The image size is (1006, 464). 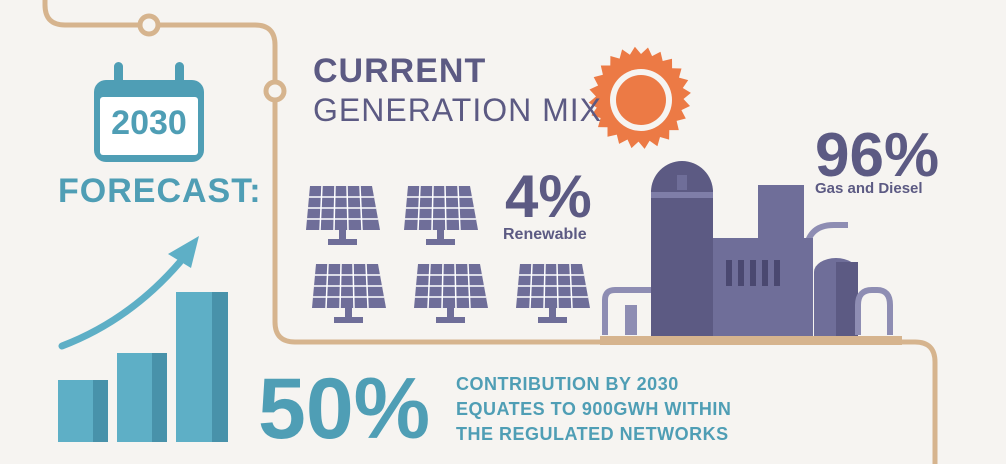 What do you see at coordinates (751, 253) in the screenshot?
I see `power-plant-icon` at bounding box center [751, 253].